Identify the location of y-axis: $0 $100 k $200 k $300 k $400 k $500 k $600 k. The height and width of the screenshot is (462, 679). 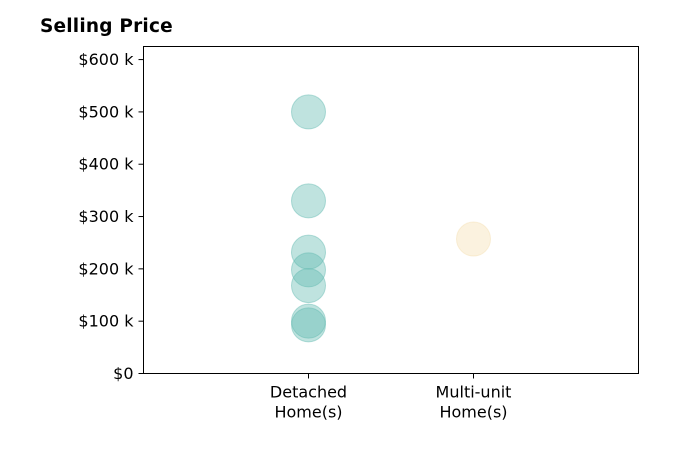
(111, 216).